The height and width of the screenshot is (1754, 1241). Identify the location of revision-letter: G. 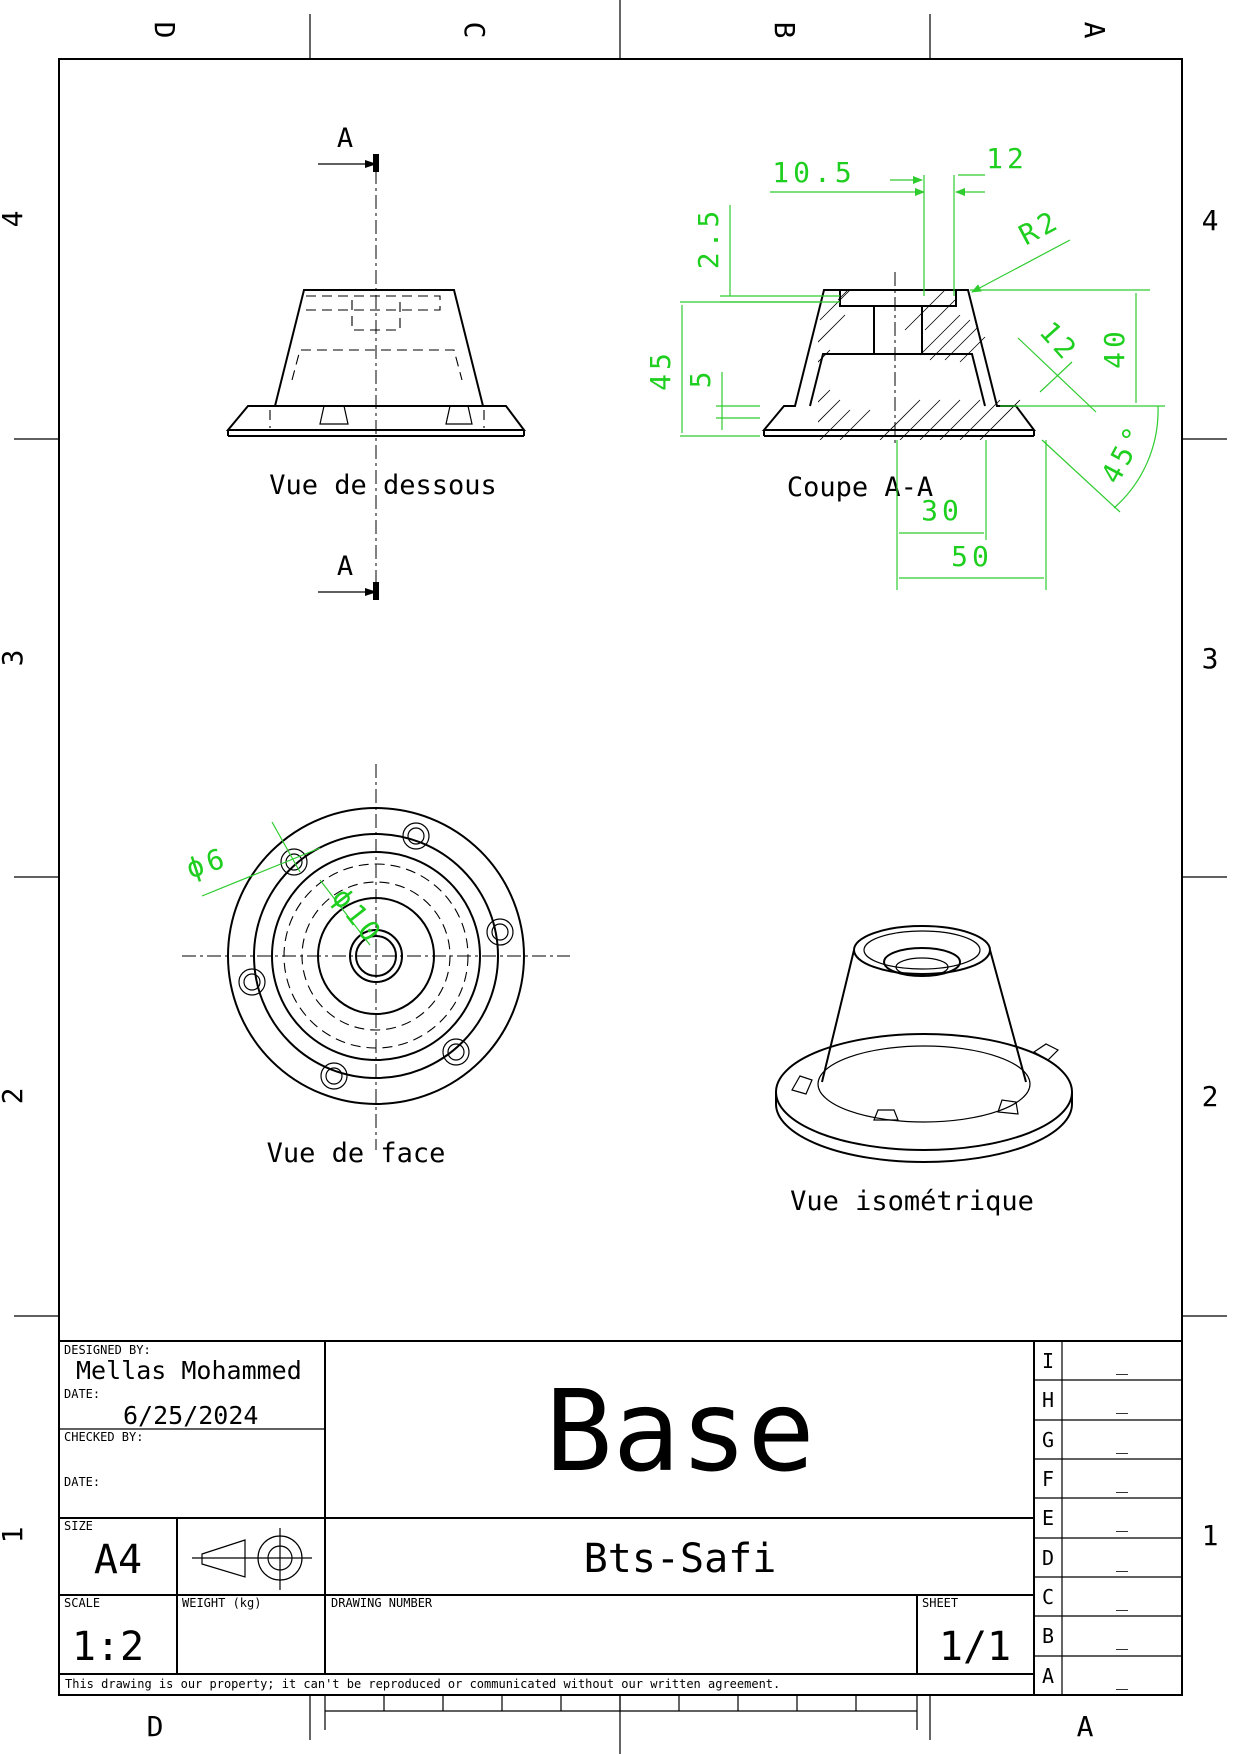
(1048, 1440).